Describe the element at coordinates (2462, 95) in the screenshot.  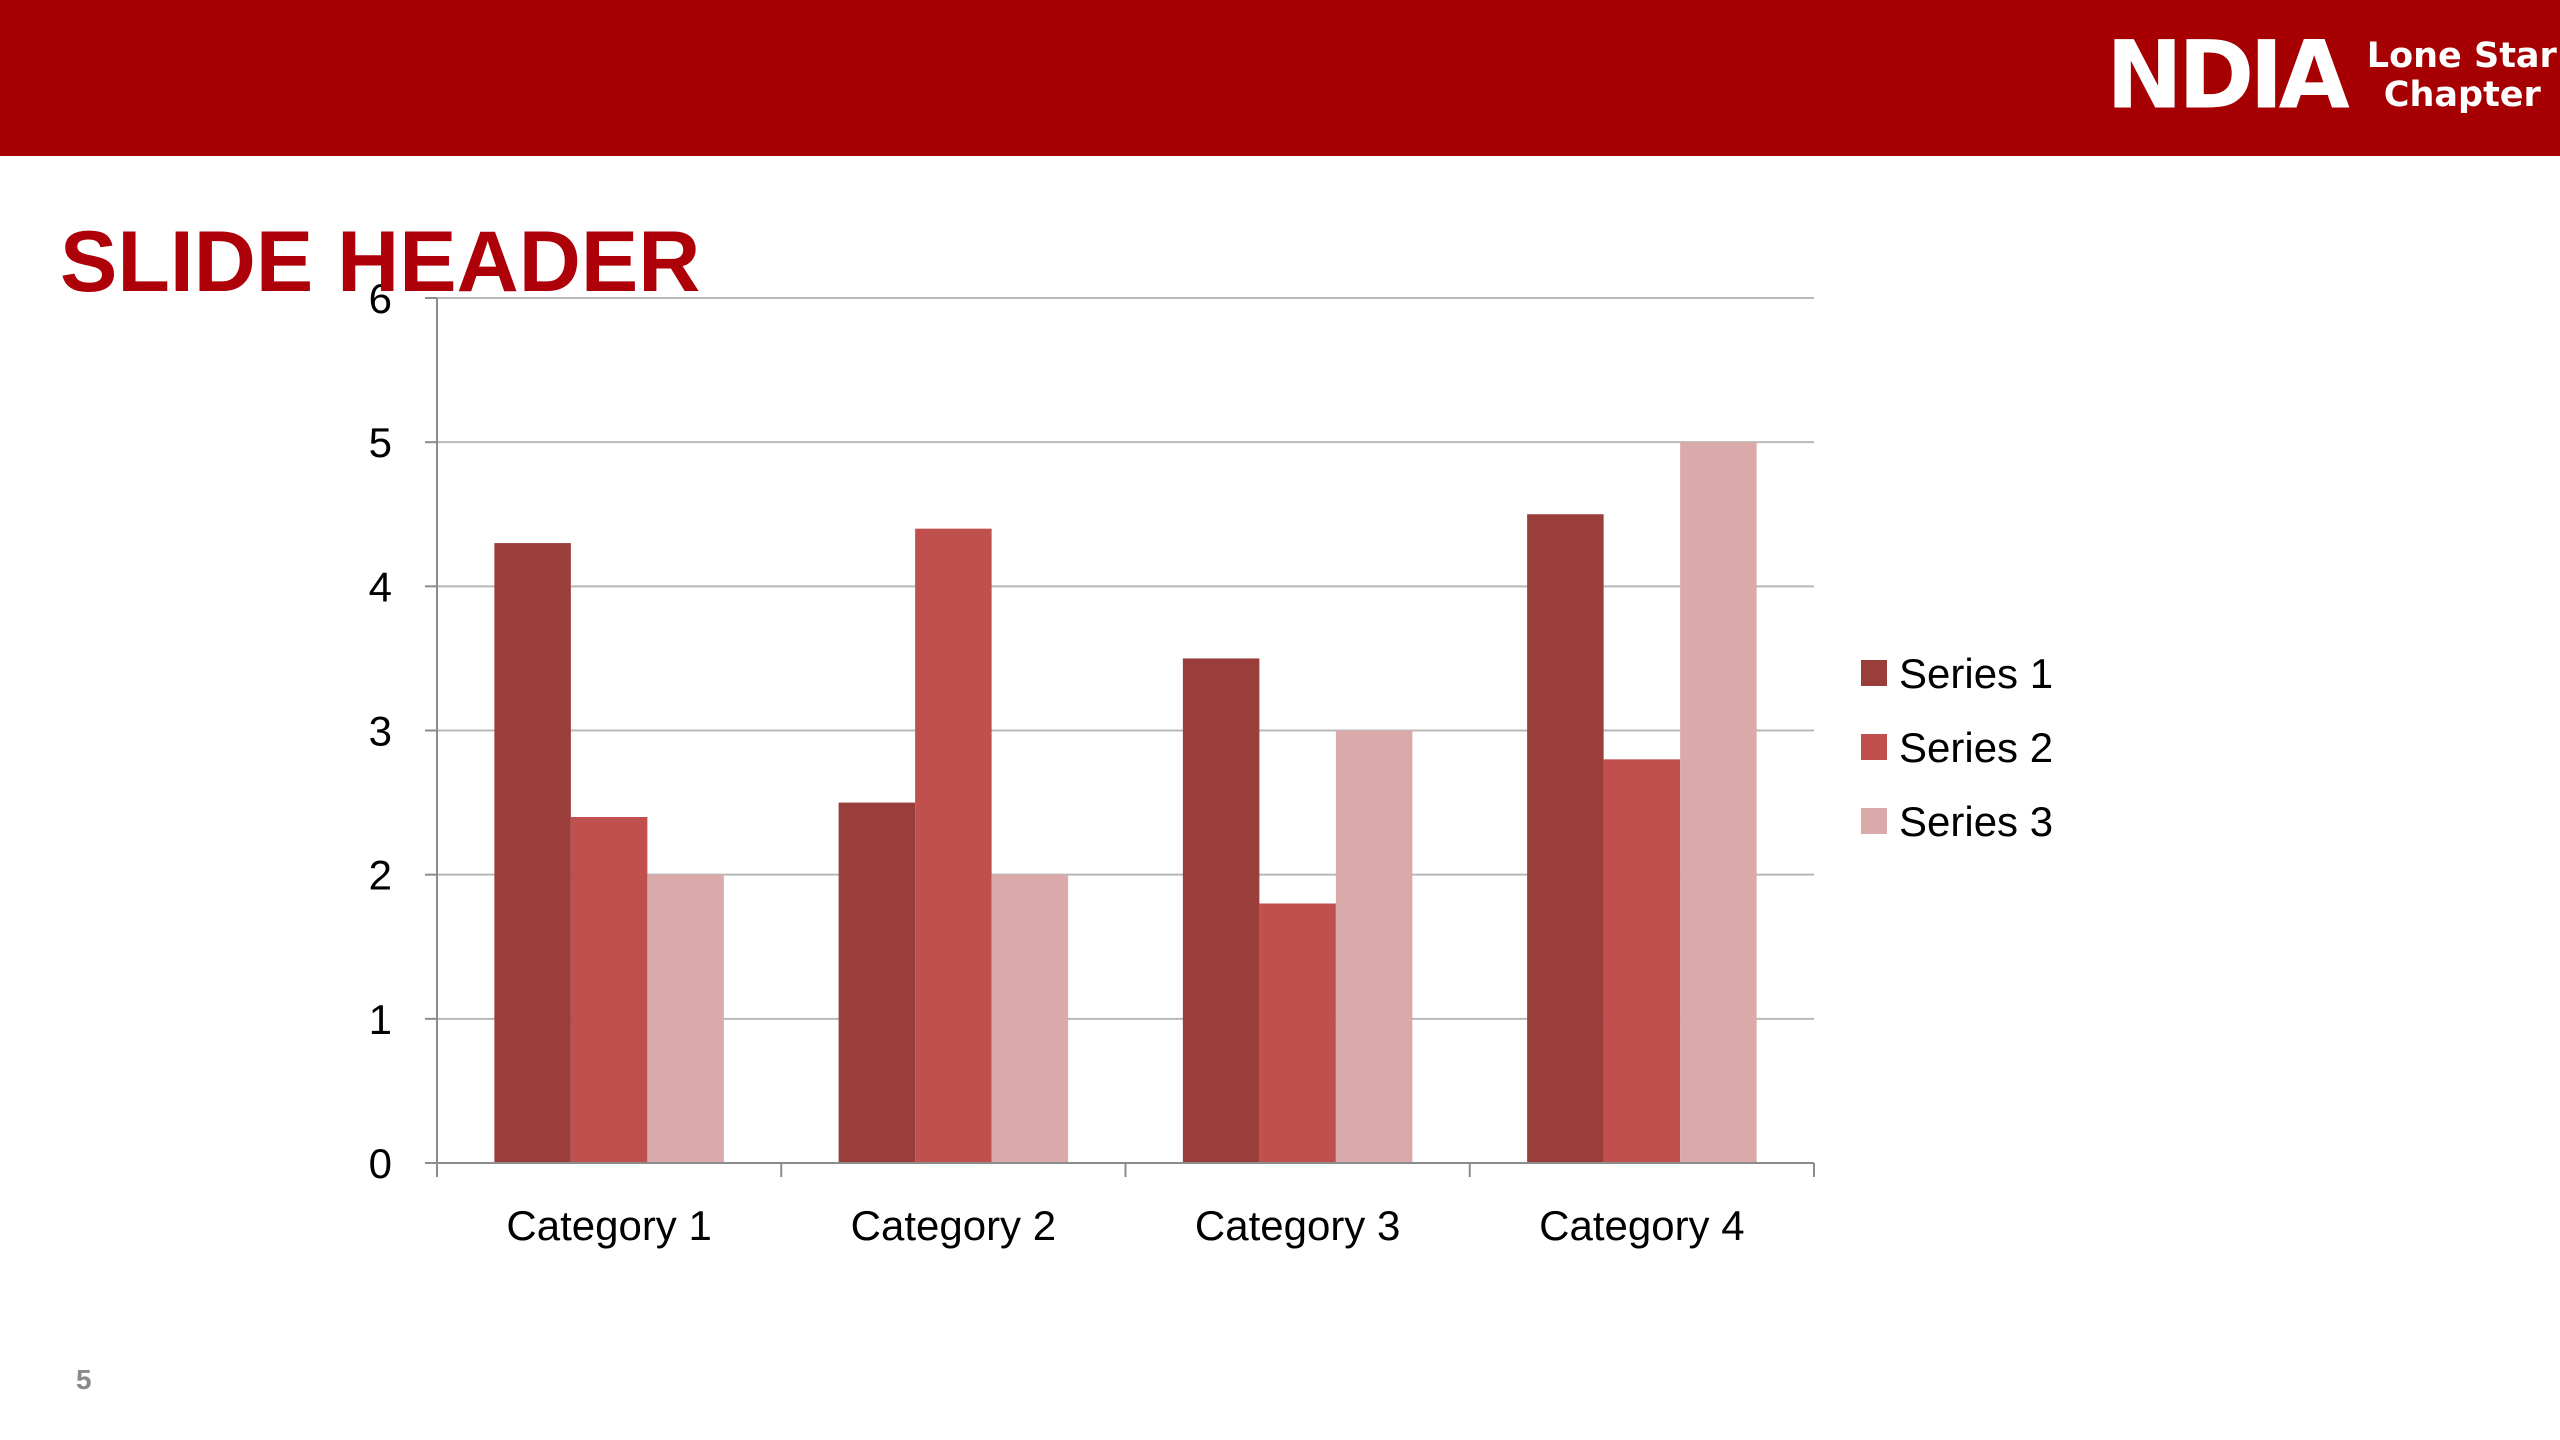
I see `logo-line-2: Chapter` at that location.